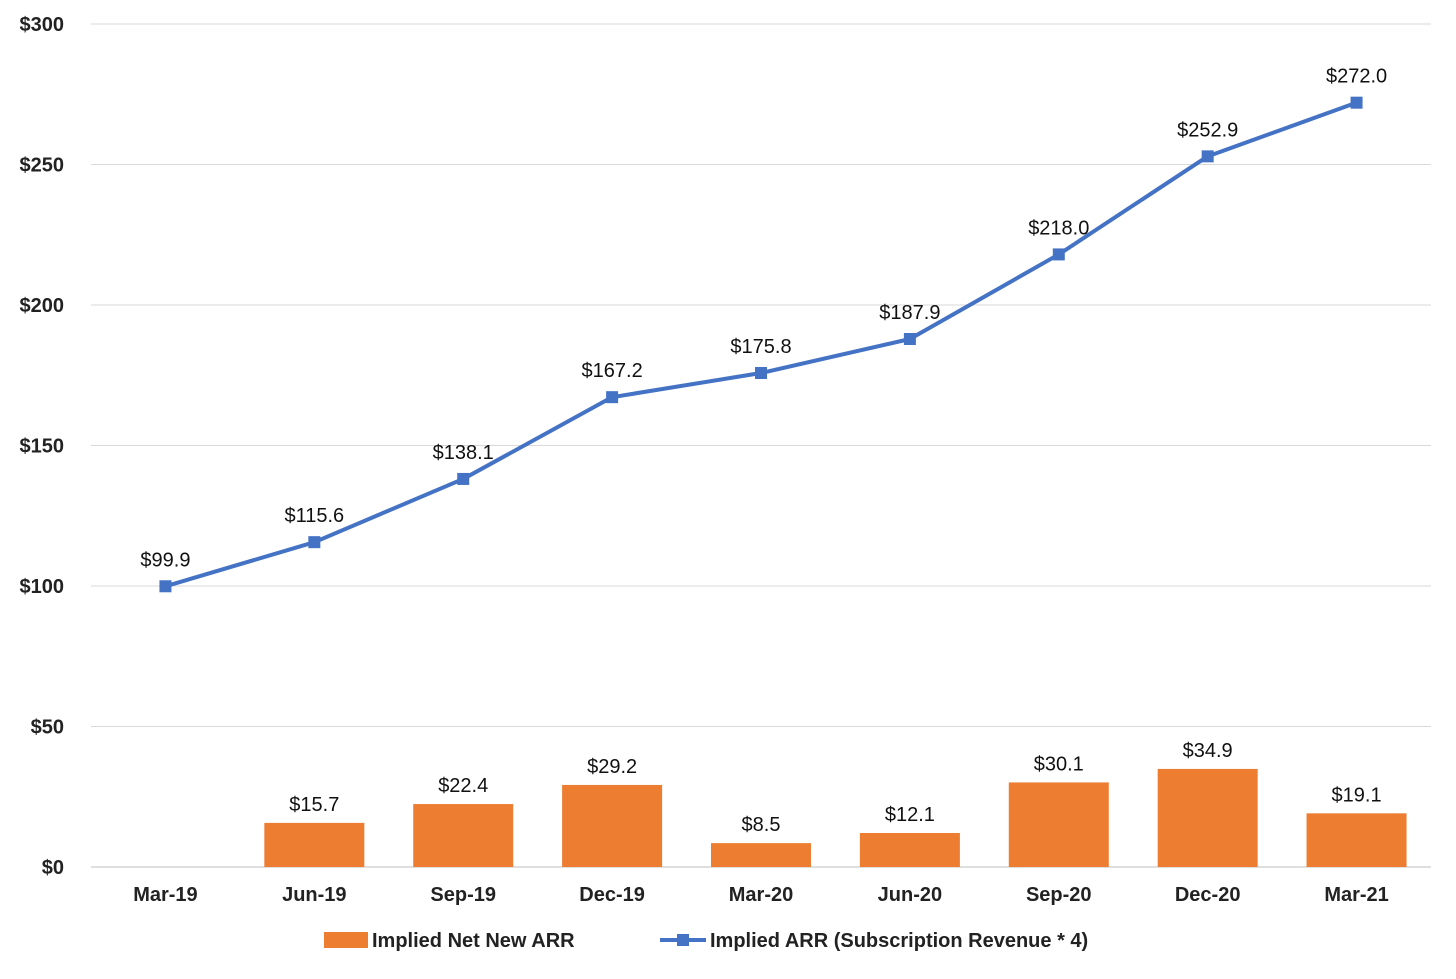  I want to click on legend-label: Implied ARR (Subscription Revenue * 4), so click(899, 941).